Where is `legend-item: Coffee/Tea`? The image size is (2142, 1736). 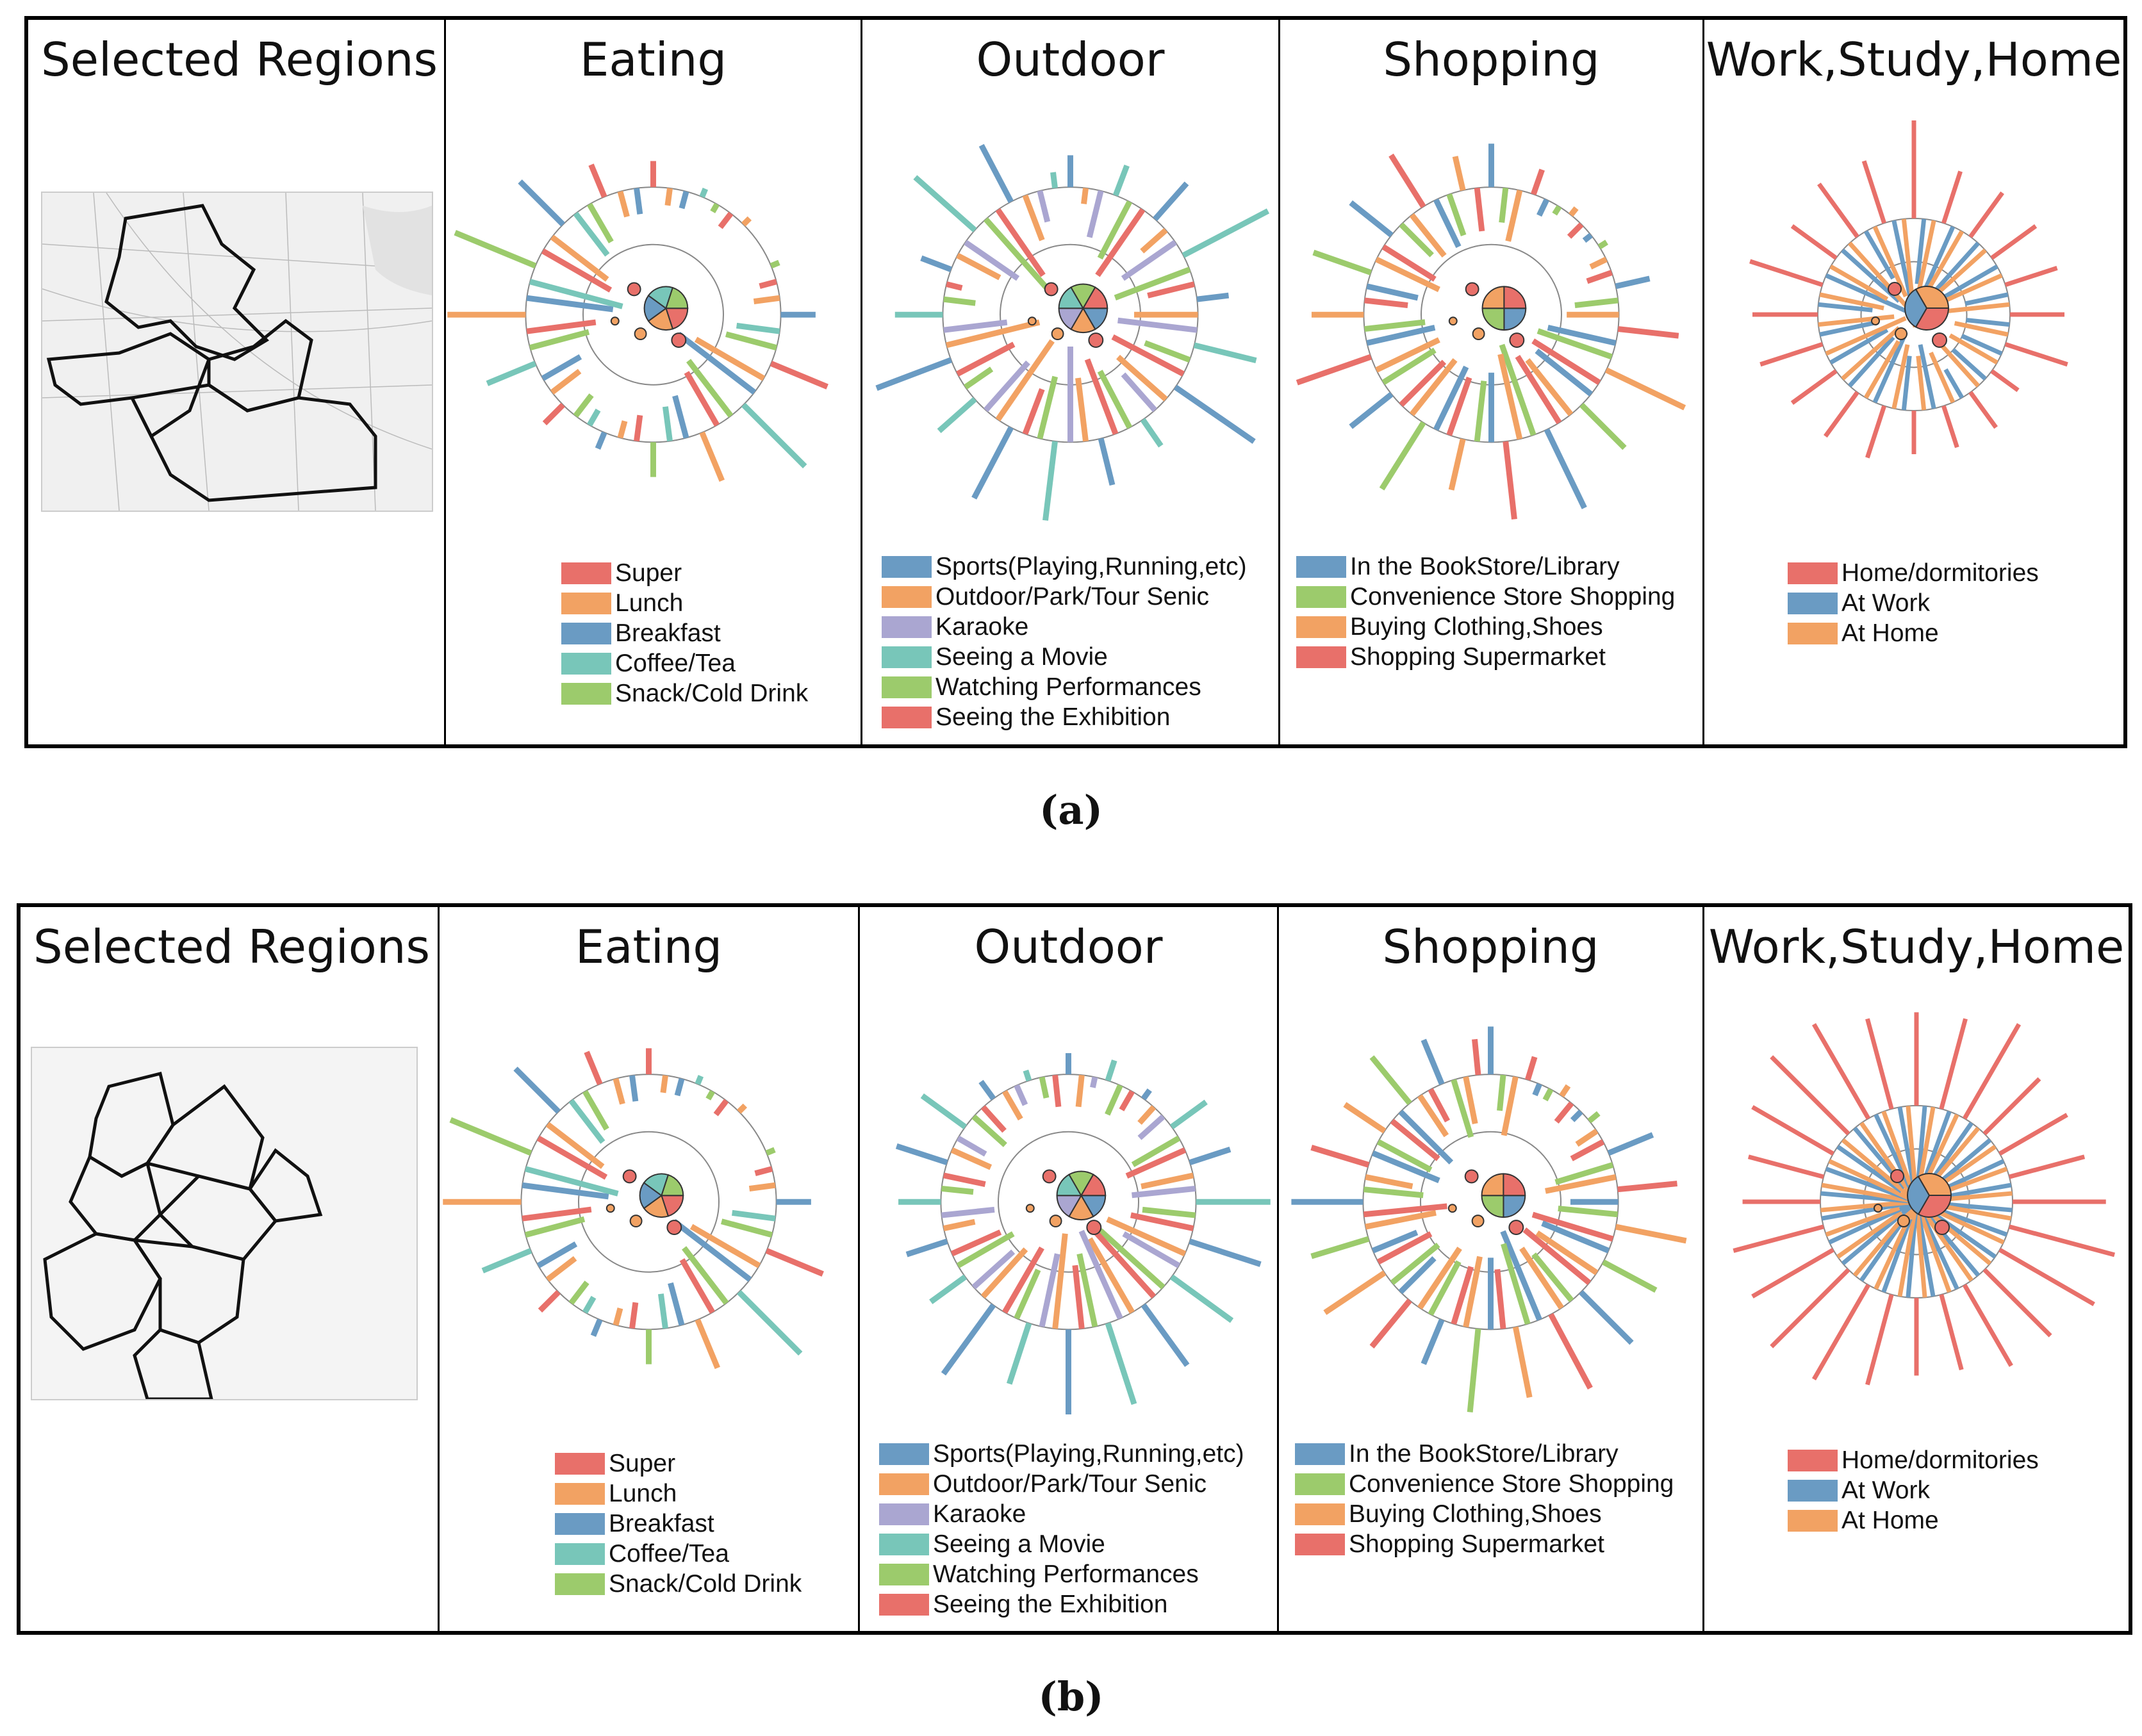 legend-item: Coffee/Tea is located at coordinates (706, 1554).